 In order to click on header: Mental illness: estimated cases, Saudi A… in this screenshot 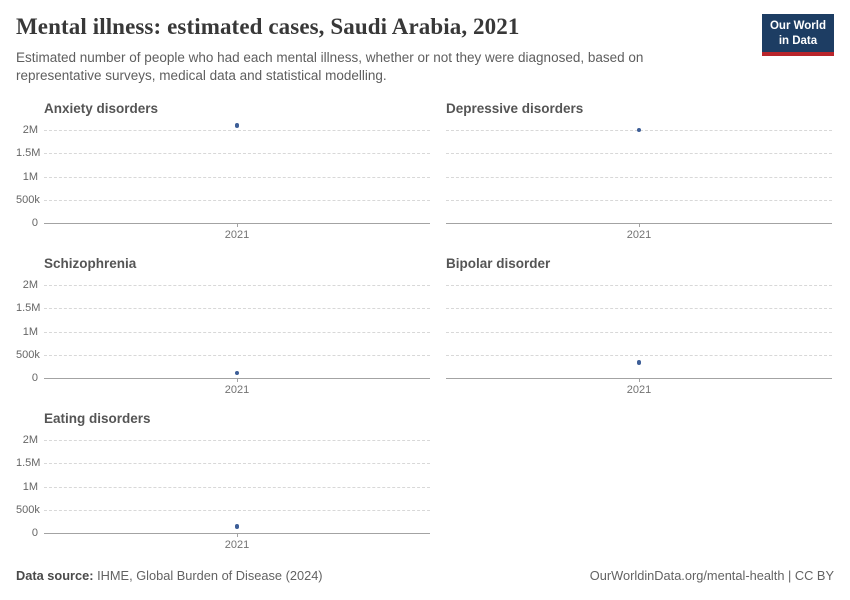, I will do `click(425, 49)`.